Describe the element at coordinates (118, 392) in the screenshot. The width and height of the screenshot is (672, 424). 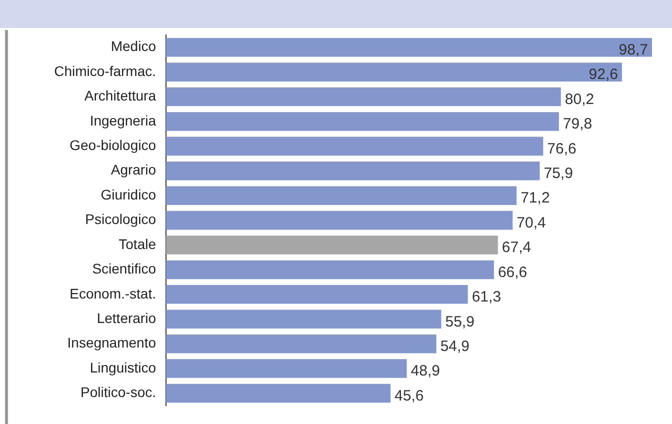
I see `y-tick-label: Politico-soc.` at that location.